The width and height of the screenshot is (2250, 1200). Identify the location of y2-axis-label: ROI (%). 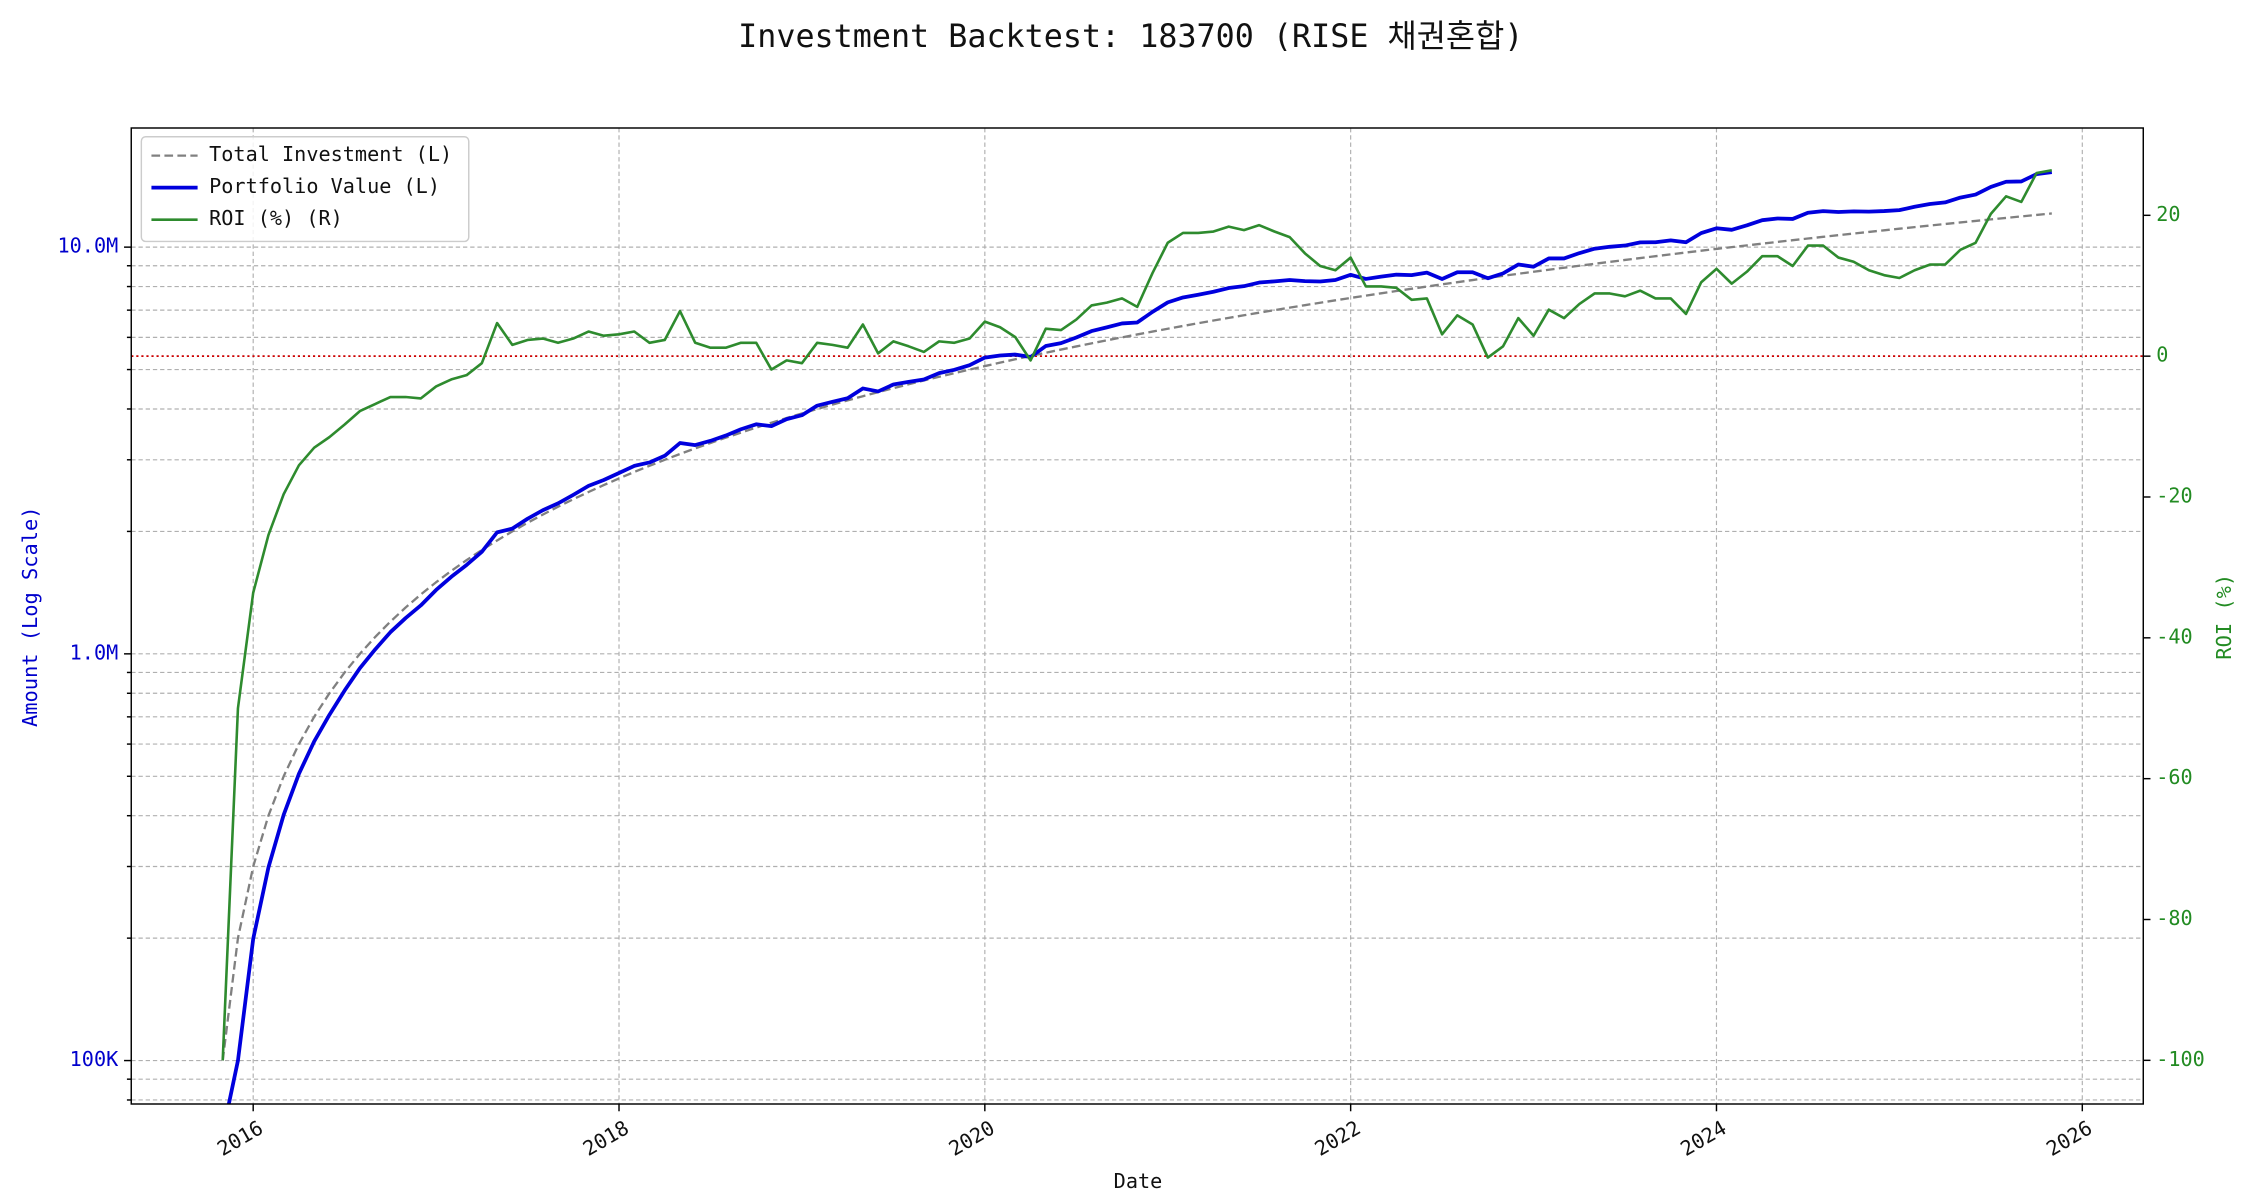
(2224, 617).